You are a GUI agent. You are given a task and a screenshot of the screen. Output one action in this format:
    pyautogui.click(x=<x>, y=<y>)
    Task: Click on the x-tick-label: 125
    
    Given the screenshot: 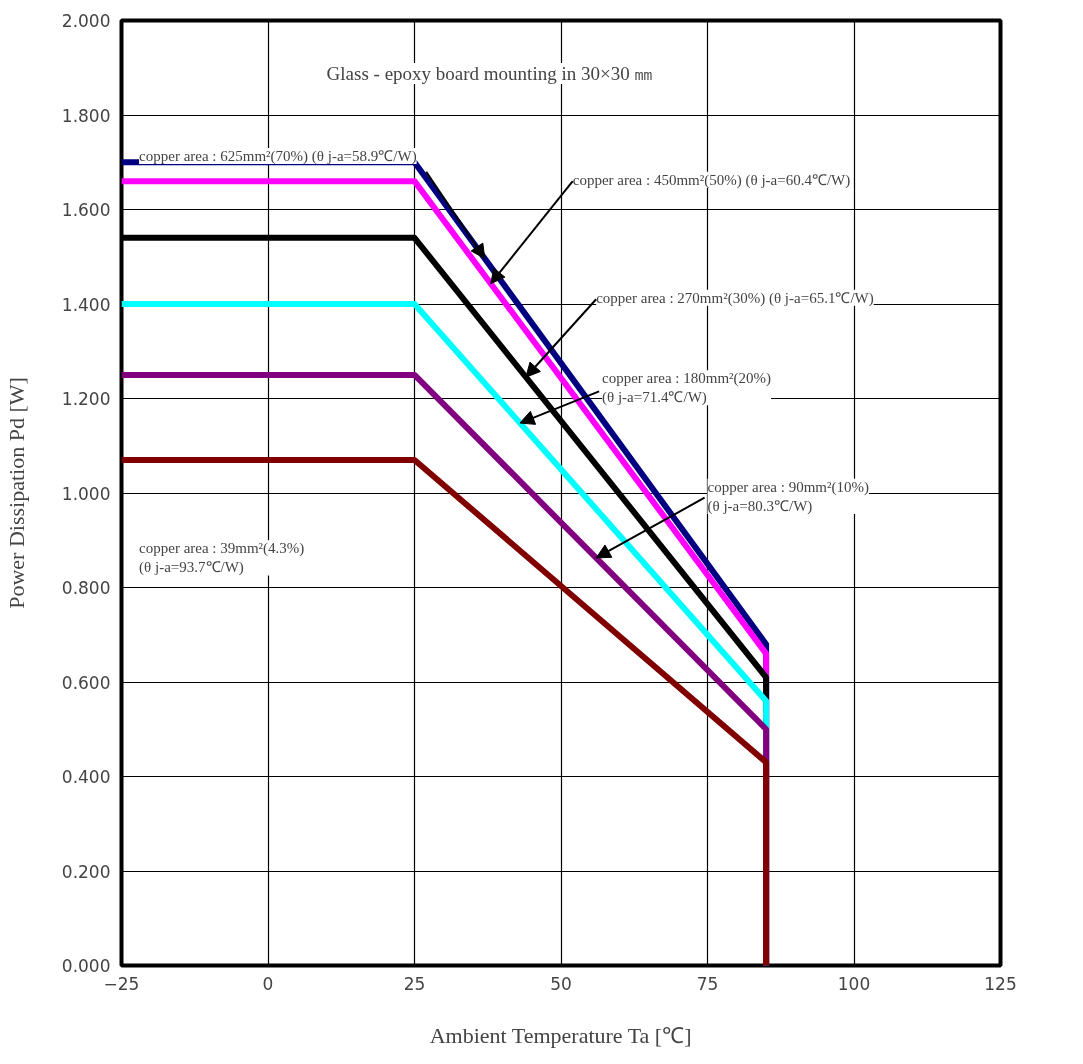 What is the action you would take?
    pyautogui.click(x=1000, y=983)
    